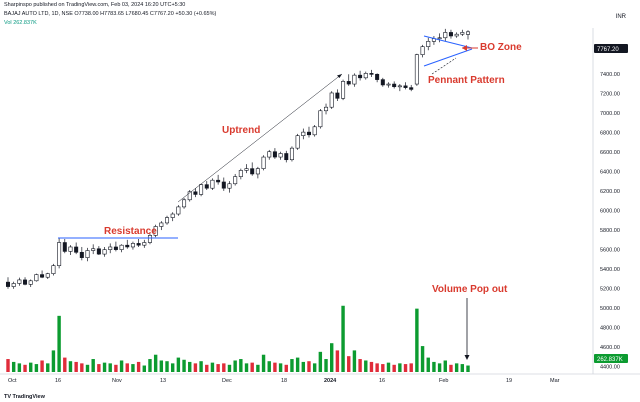 The image size is (640, 402). Describe the element at coordinates (448, 42) in the screenshot. I see `pennant-upper-line` at that location.